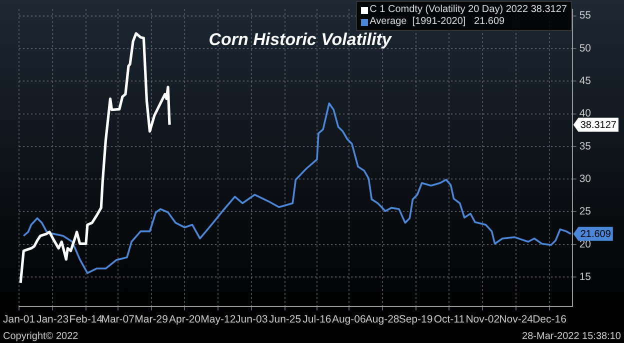 The width and height of the screenshot is (624, 343). What do you see at coordinates (468, 10) in the screenshot?
I see `legend-label: C 1 Comdty (Volatility 20 Day) 2022 38.3127` at bounding box center [468, 10].